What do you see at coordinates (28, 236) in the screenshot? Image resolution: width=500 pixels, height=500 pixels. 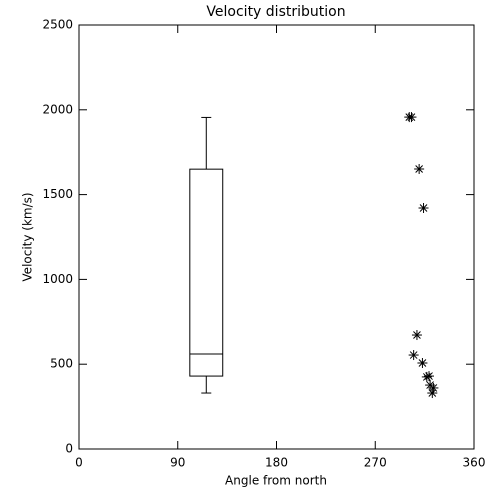 I see `y-axis-label: Velocity (km/s)` at bounding box center [28, 236].